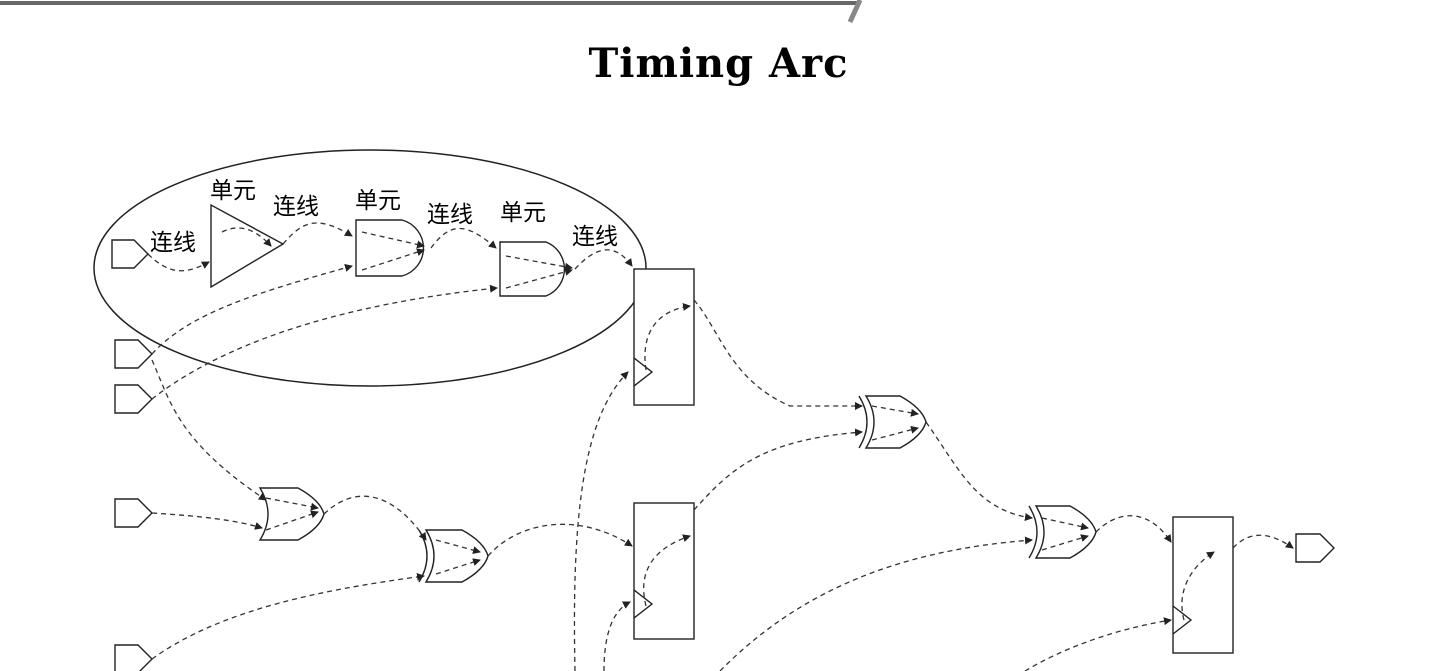 The height and width of the screenshot is (671, 1437). I want to click on label-wire-2: 连线, so click(296, 207).